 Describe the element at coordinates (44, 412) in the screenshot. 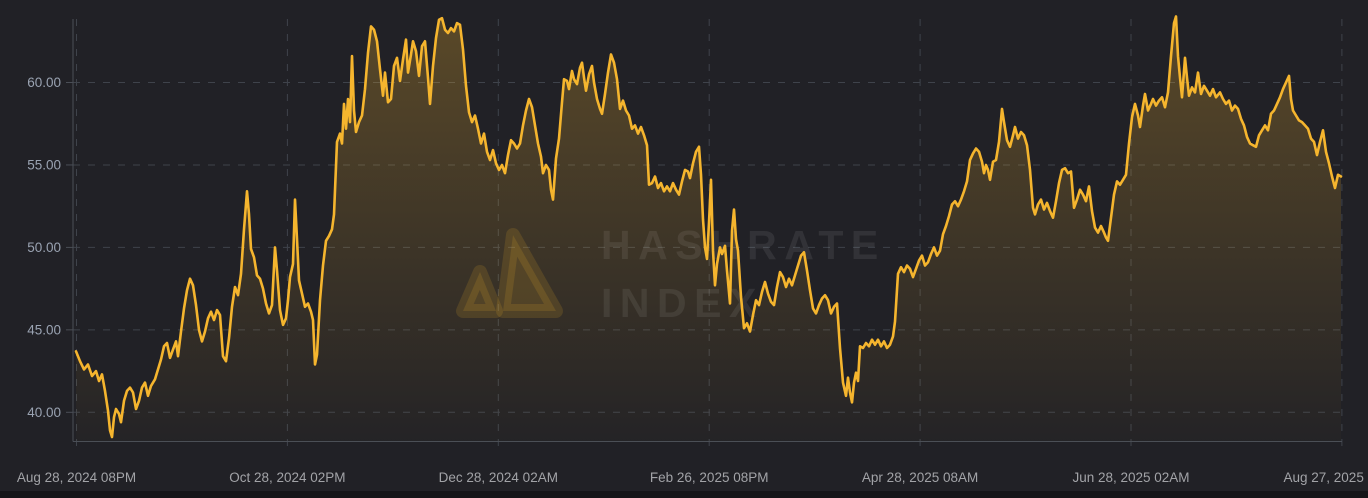

I see `y-axis-tick-label: 40.00` at that location.